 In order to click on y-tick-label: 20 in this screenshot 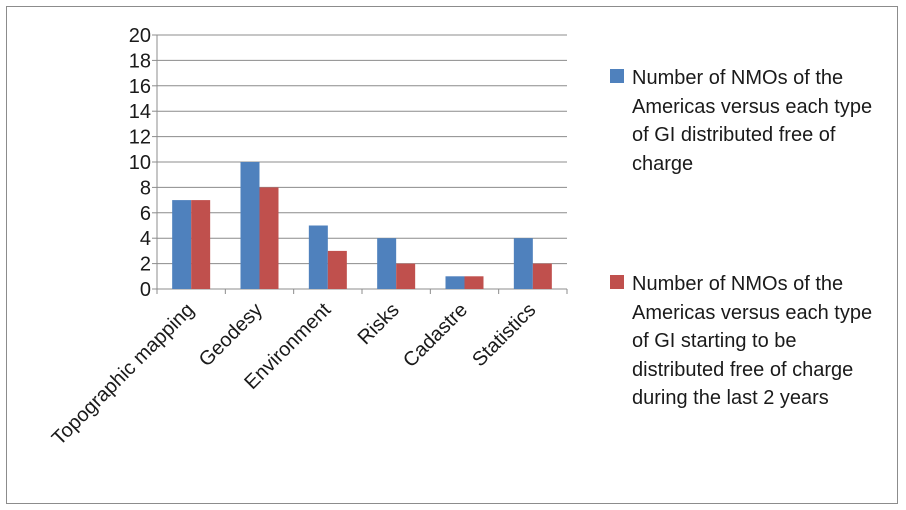, I will do `click(140, 36)`.